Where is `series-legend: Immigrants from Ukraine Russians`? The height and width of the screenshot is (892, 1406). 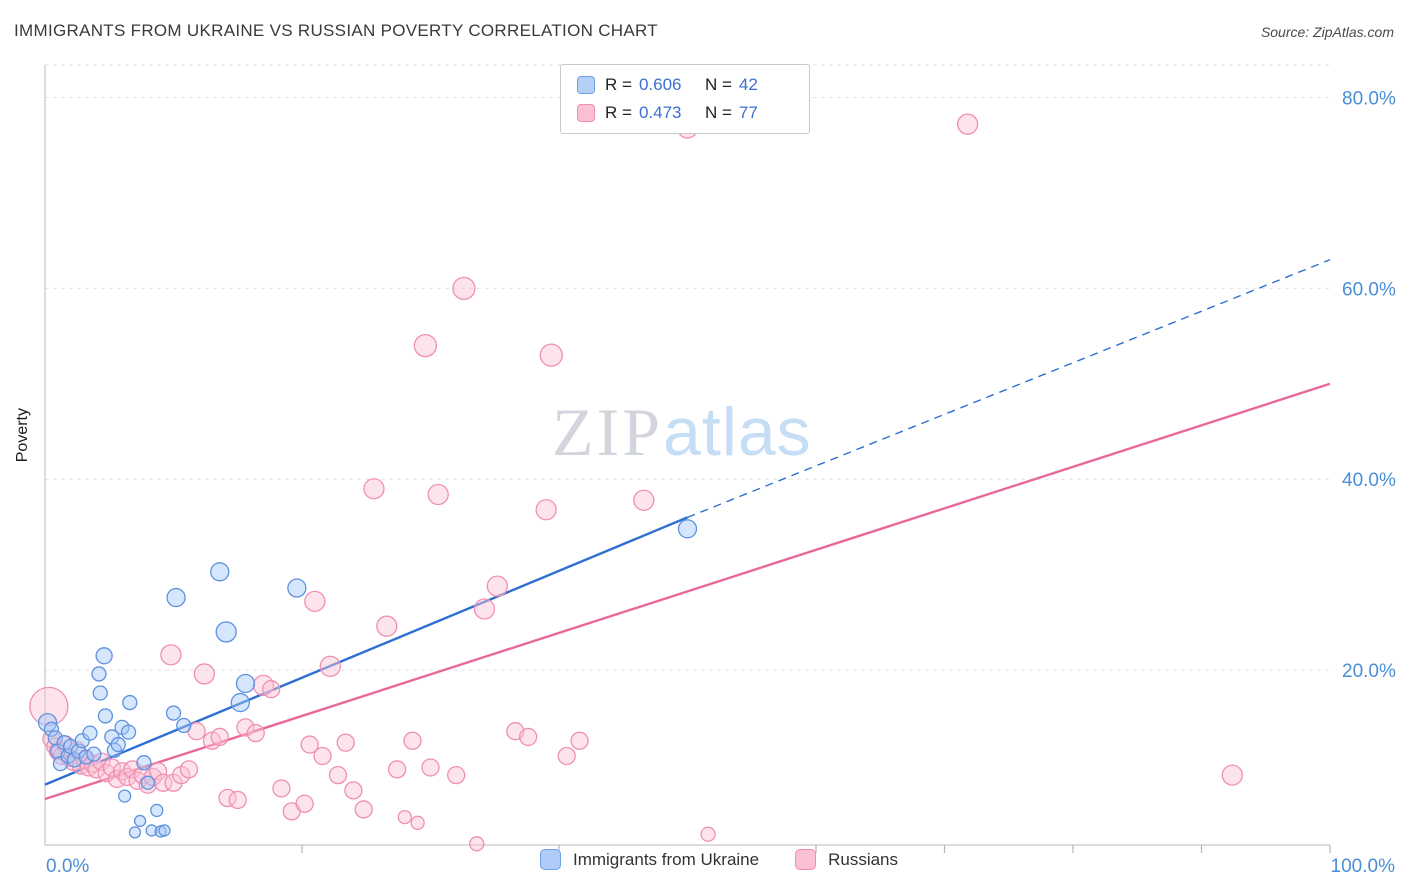
series-legend: Immigrants from Ukraine Russians is located at coordinates (718, 859).